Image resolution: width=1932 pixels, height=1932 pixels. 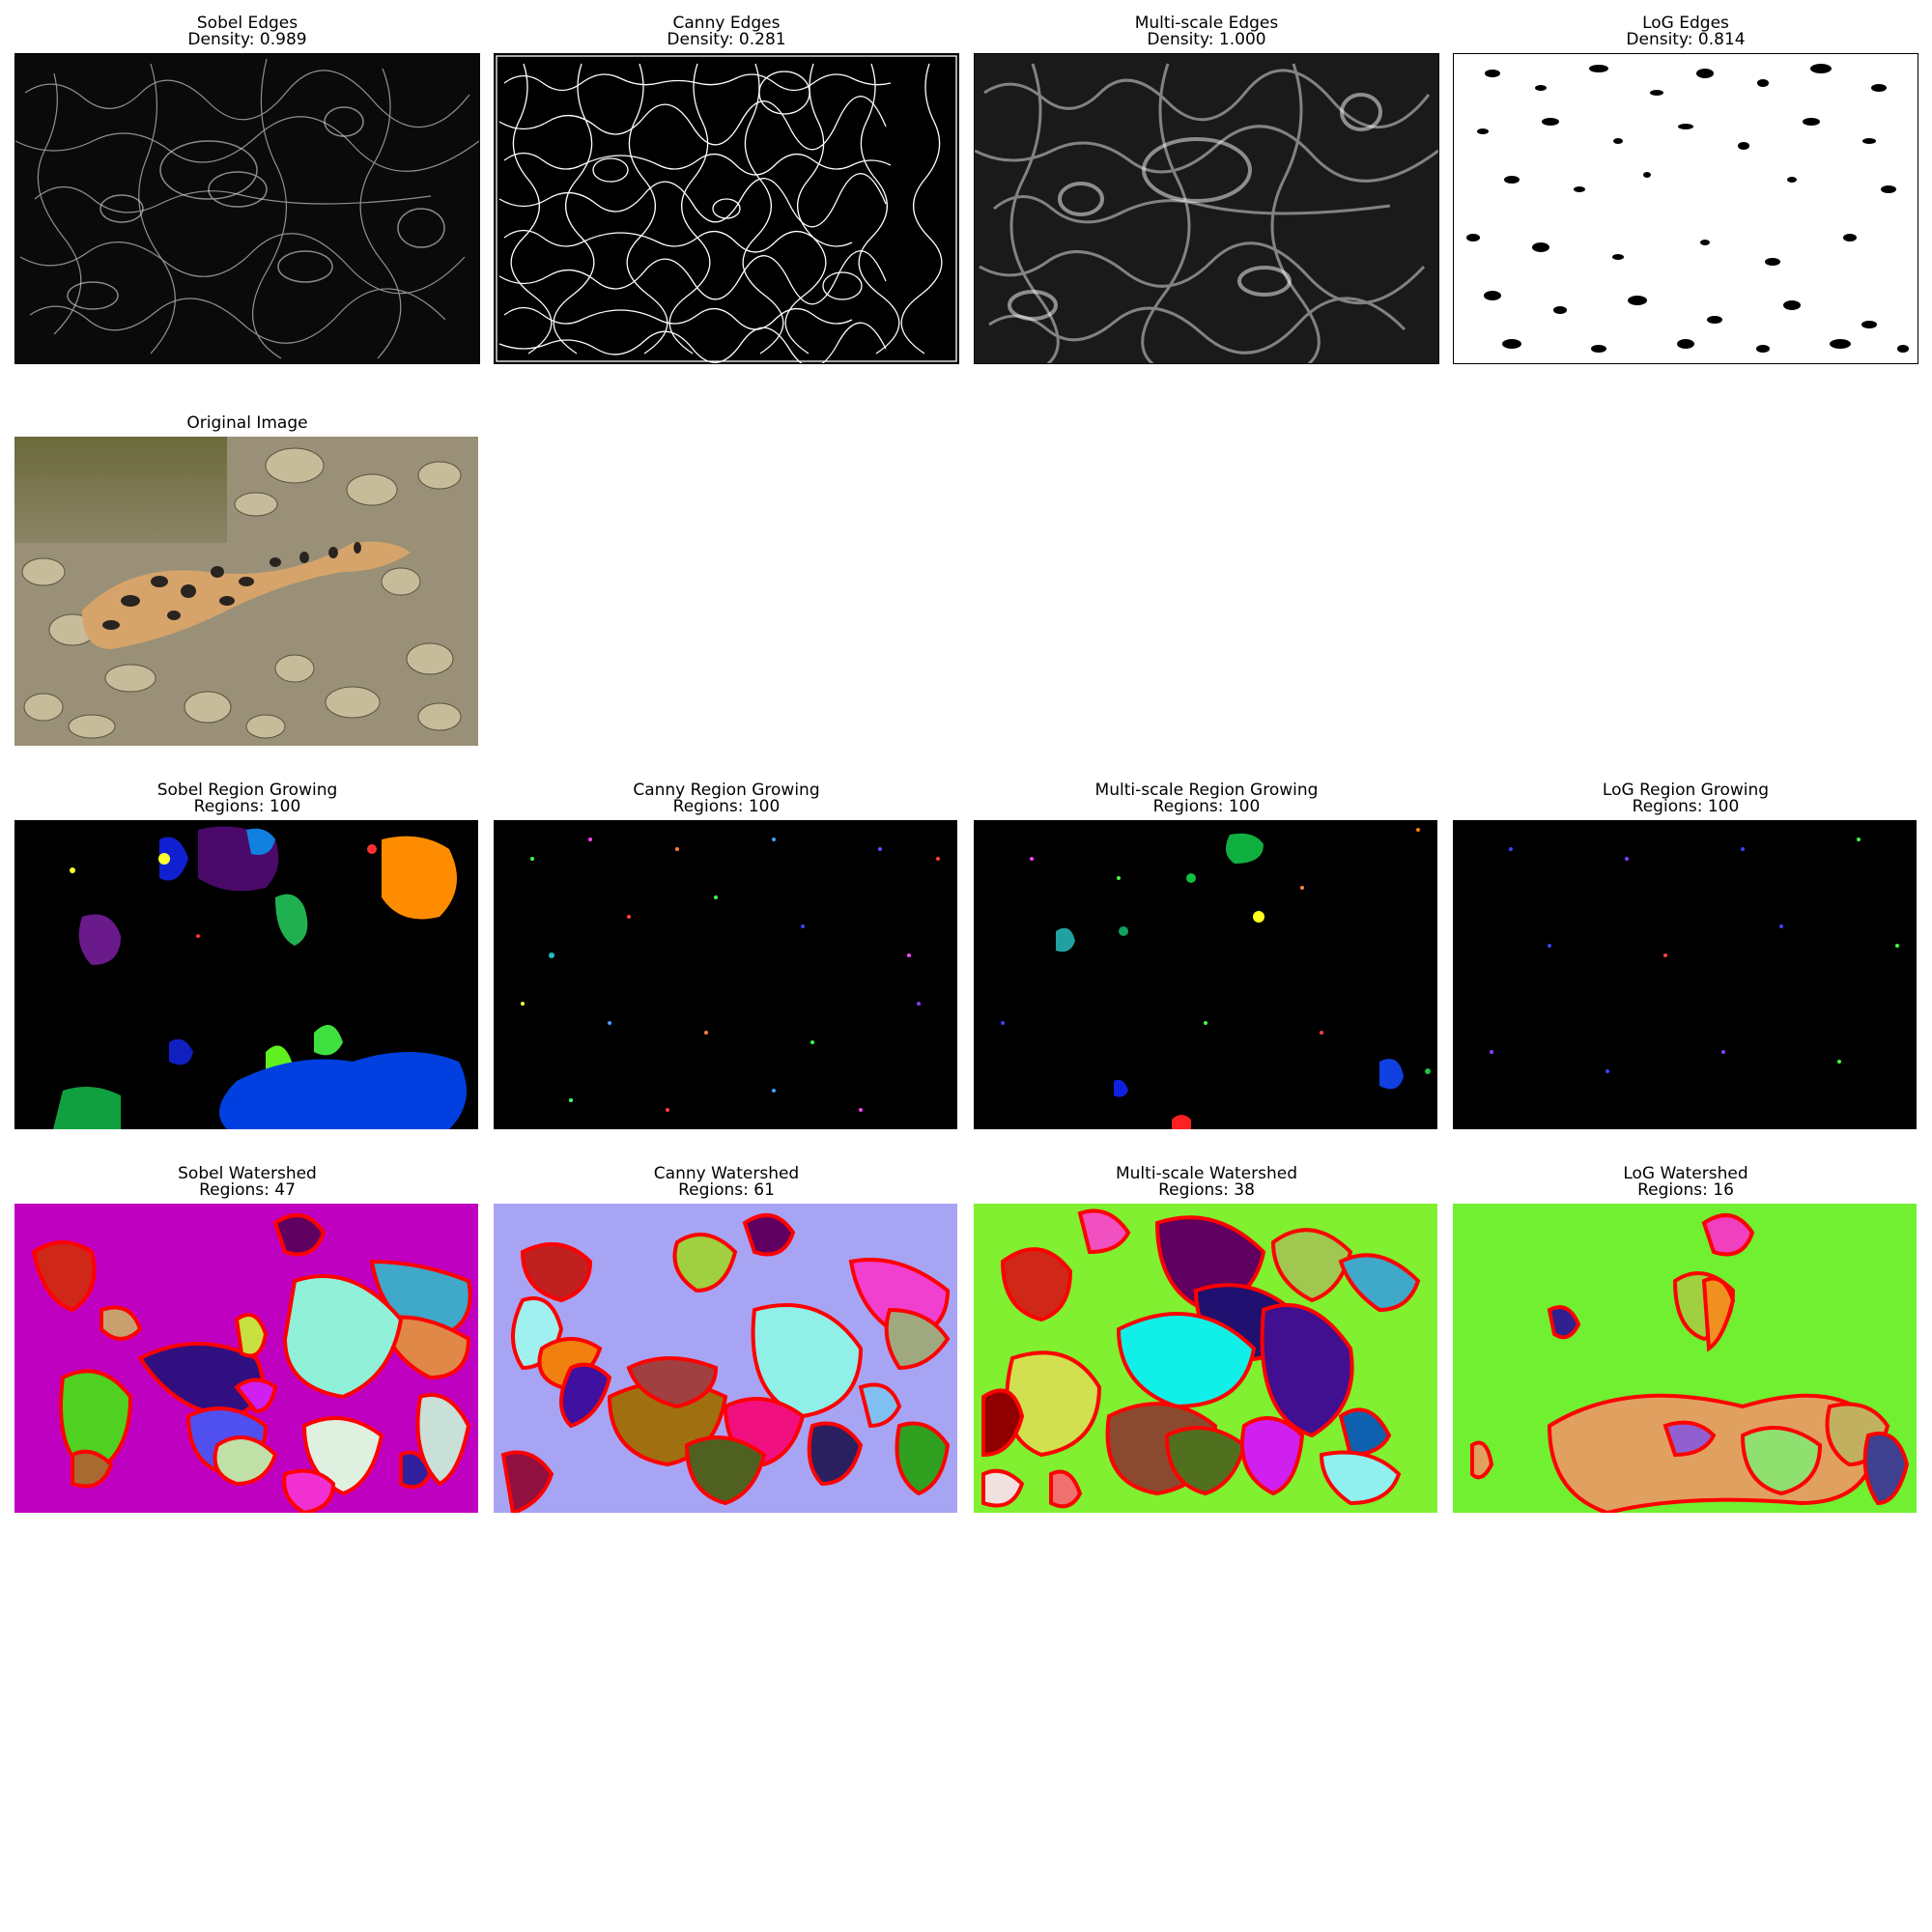 I want to click on panel-subtitle: Density: 0.989, so click(x=247, y=39).